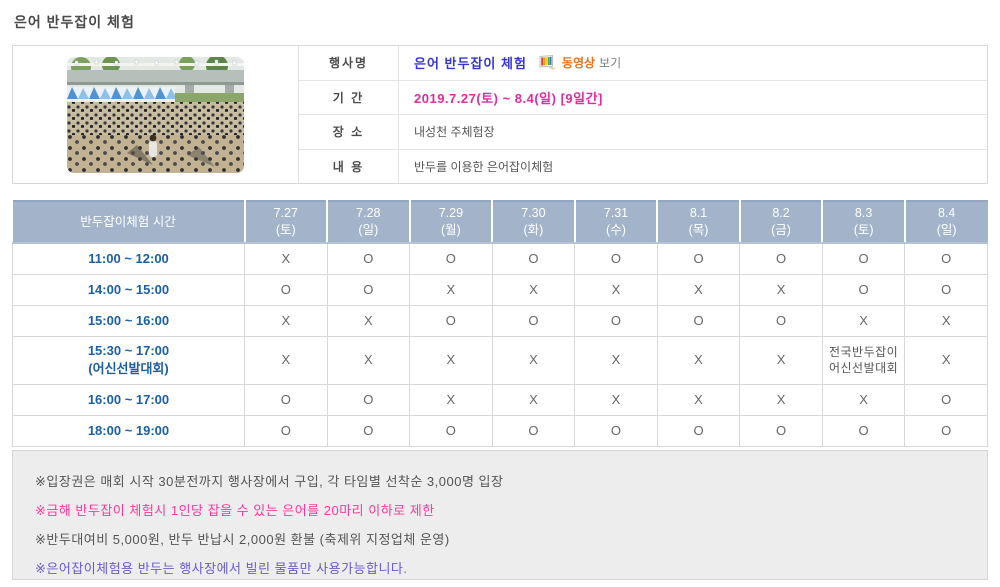  Describe the element at coordinates (128, 430) in the screenshot. I see `time-slot: 18:00 ~ 19:00` at that location.